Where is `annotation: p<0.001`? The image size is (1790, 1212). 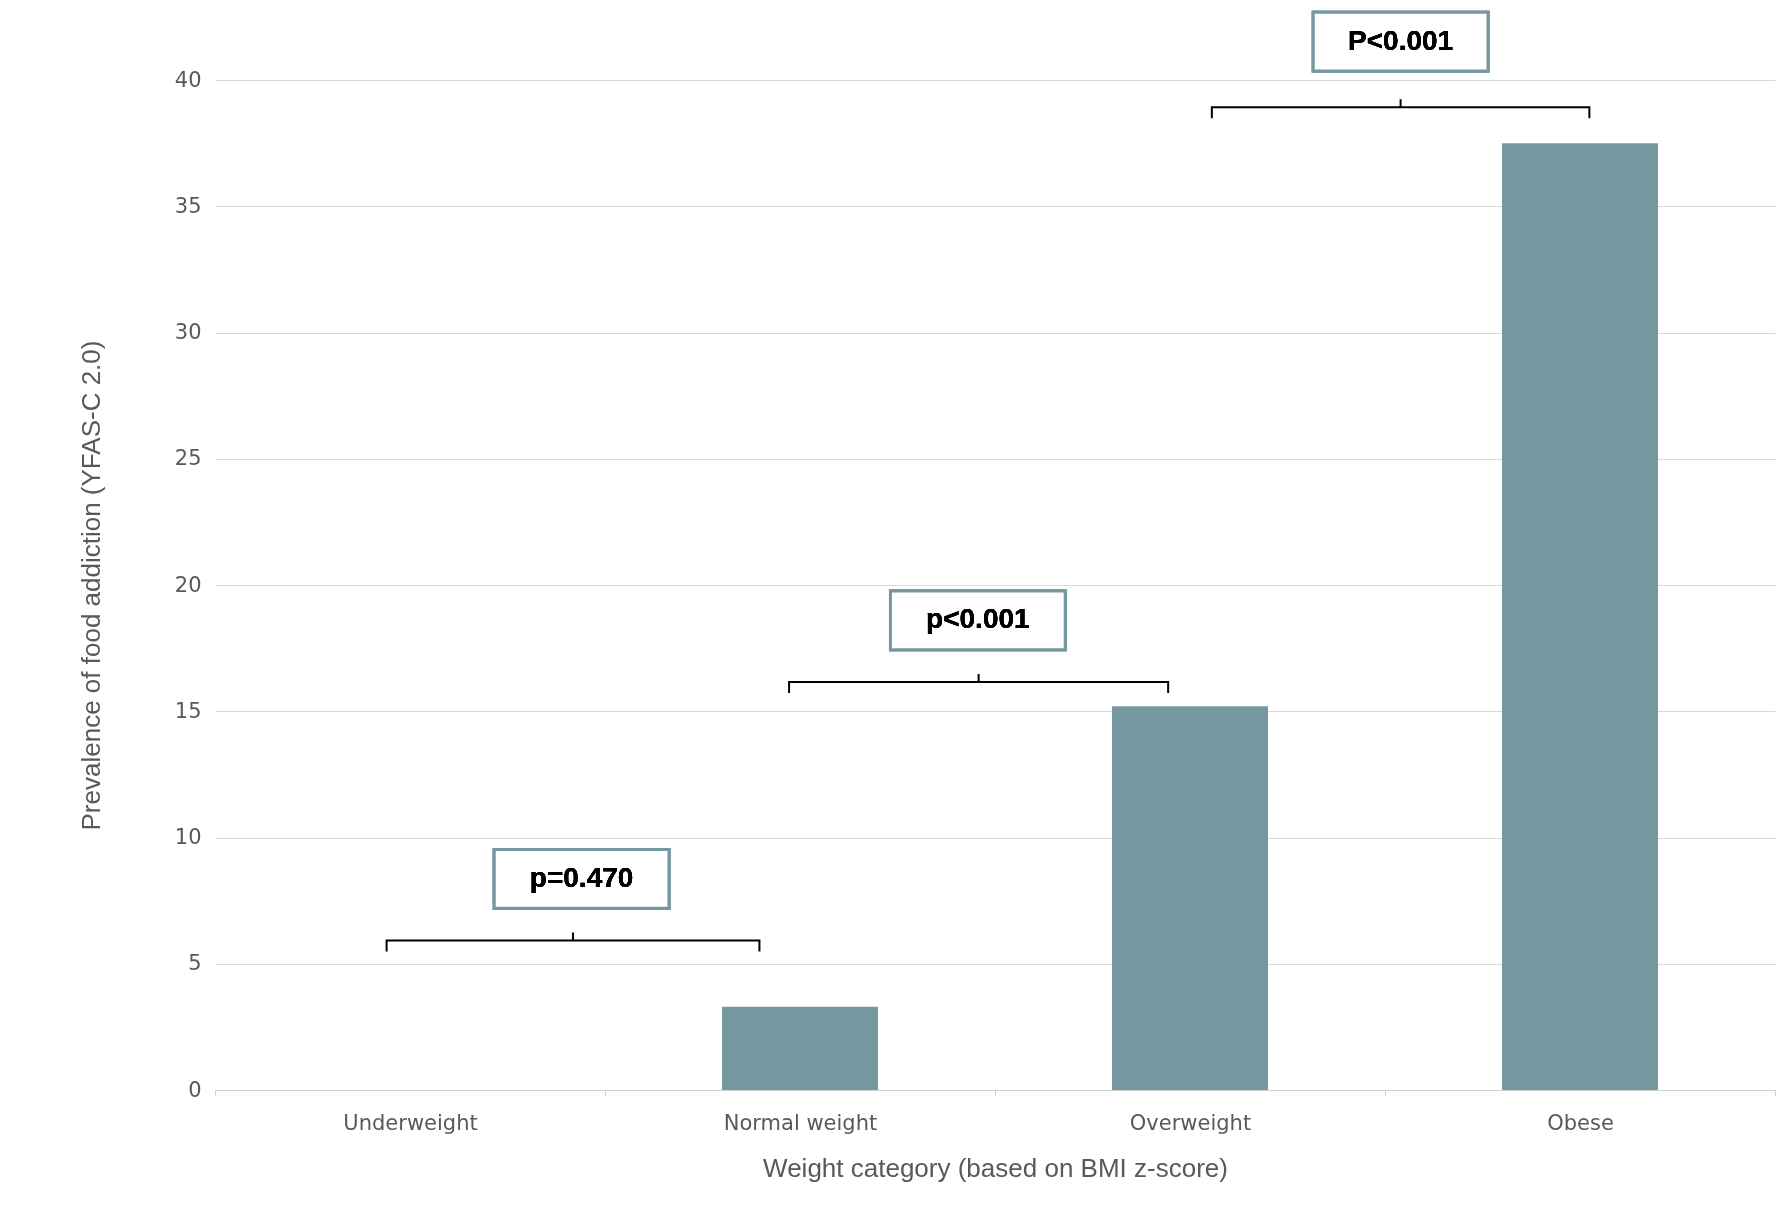 annotation: p<0.001 is located at coordinates (978, 619).